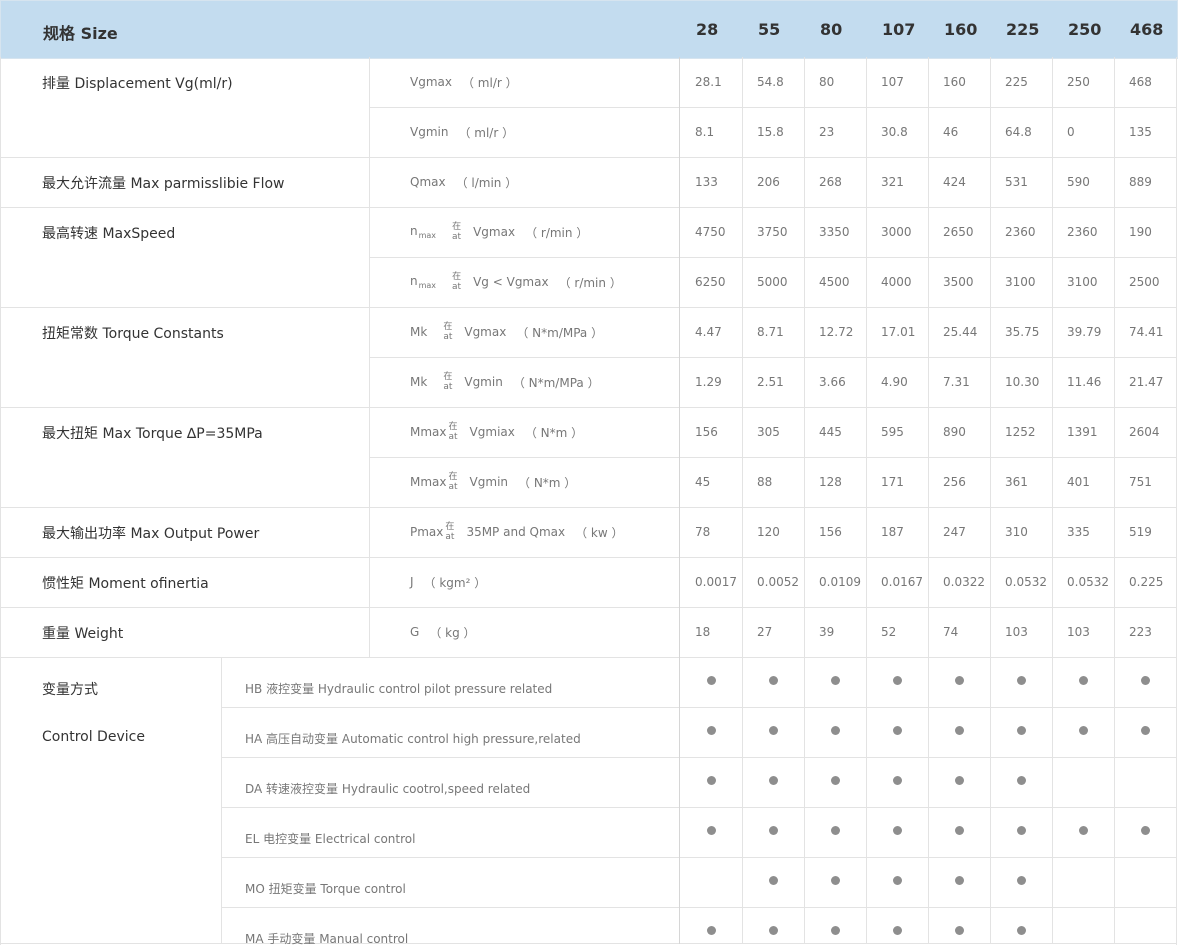  What do you see at coordinates (765, 632) in the screenshot?
I see `value-cell: 27` at bounding box center [765, 632].